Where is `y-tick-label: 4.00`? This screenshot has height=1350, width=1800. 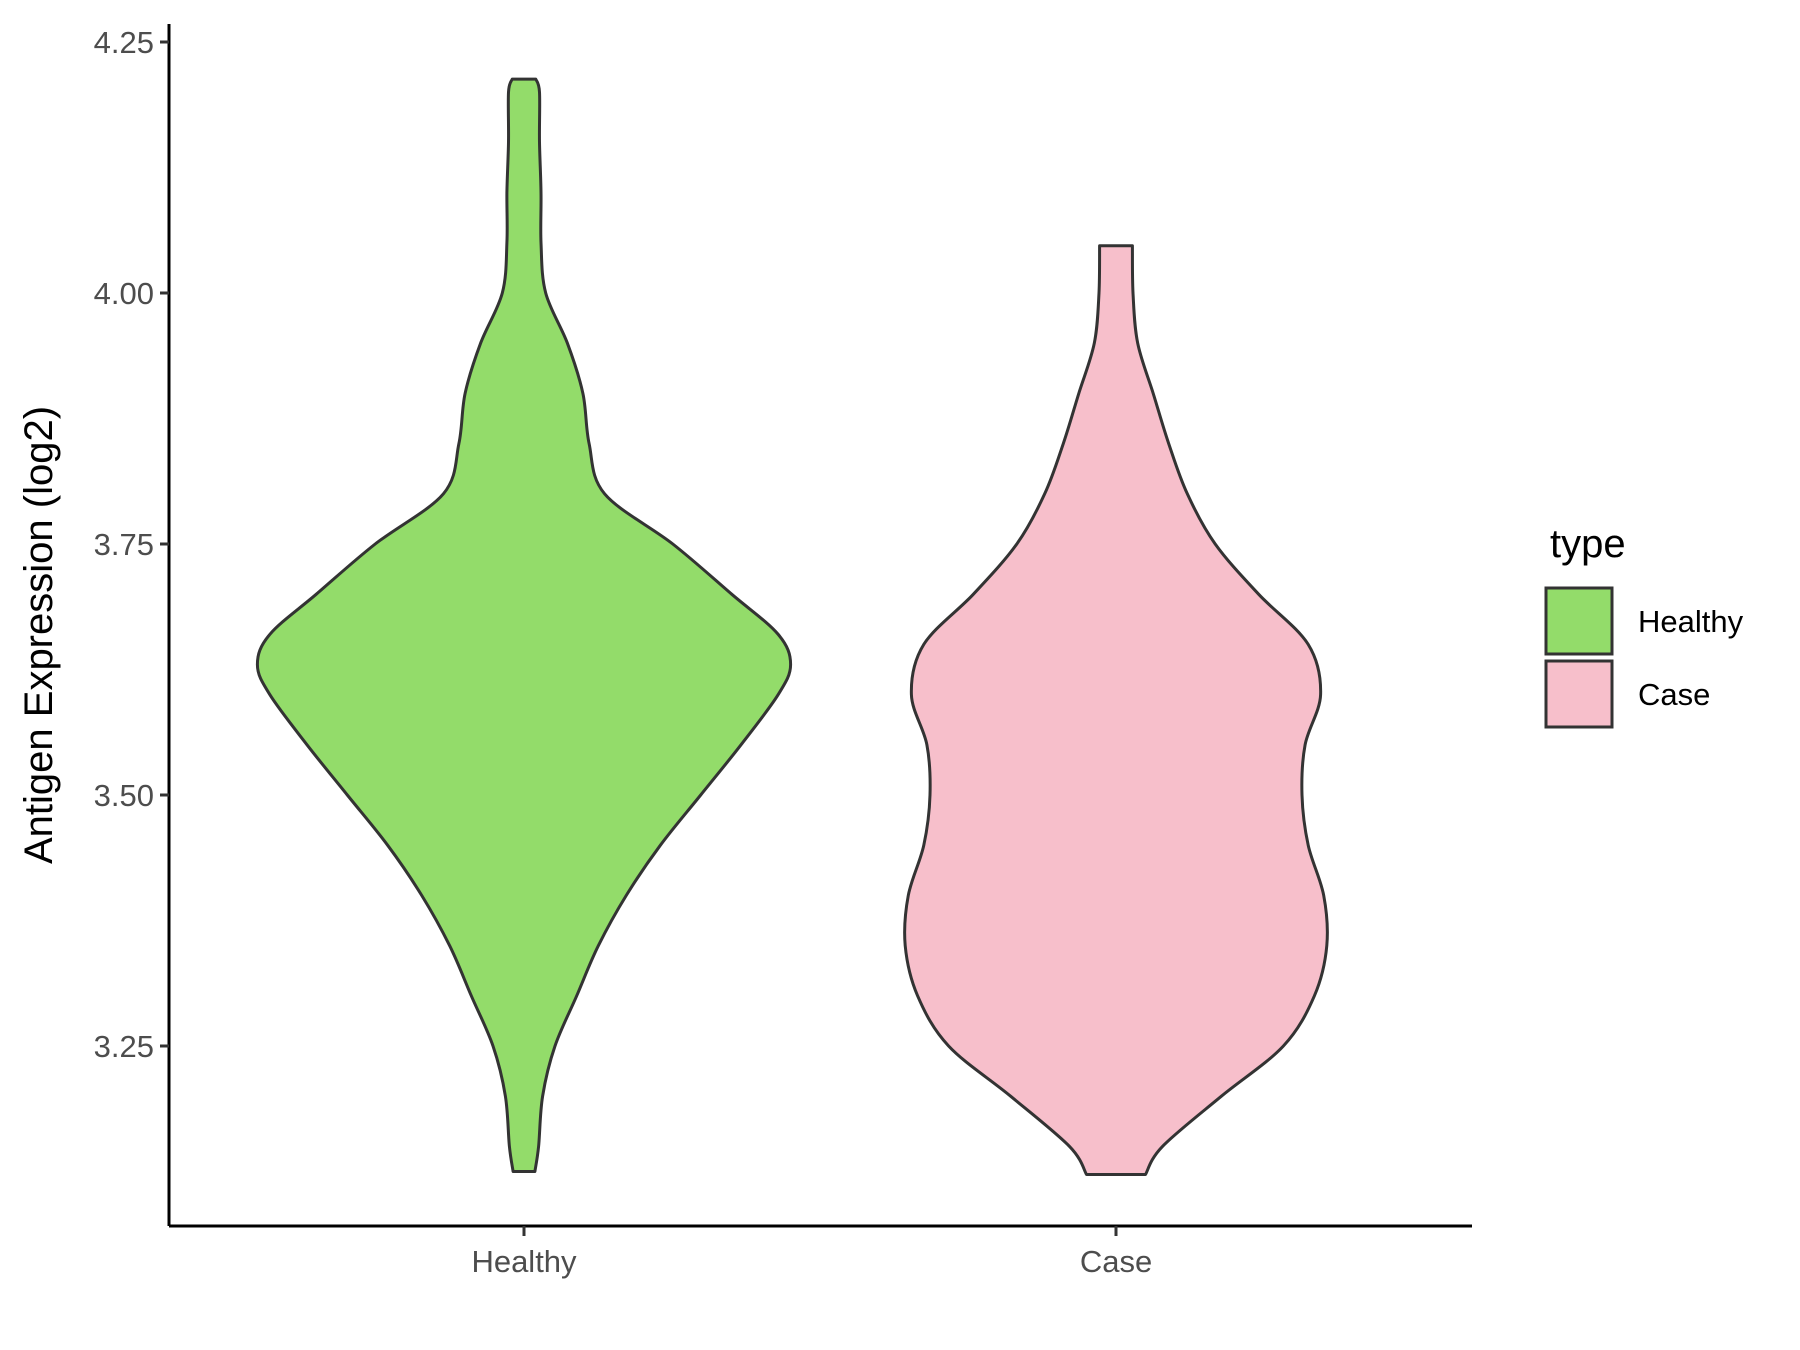 y-tick-label: 4.00 is located at coordinates (124, 293).